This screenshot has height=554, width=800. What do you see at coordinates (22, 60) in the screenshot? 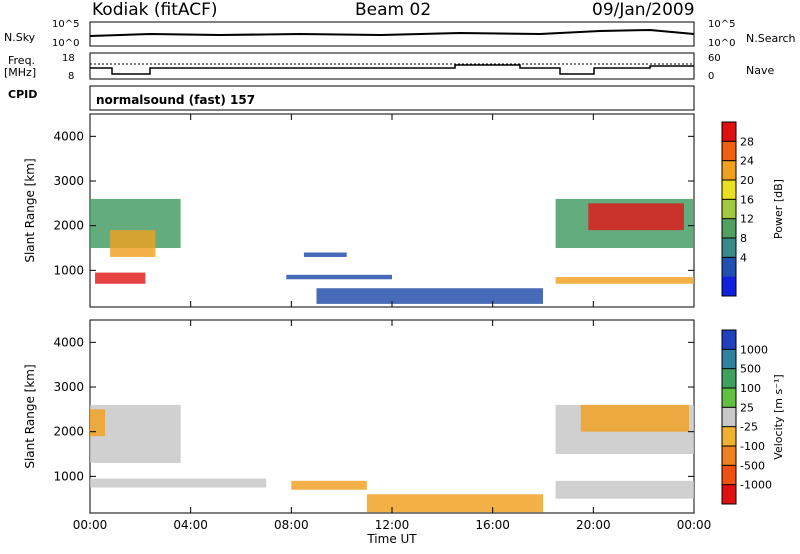
I see `freq-label: Freq.` at bounding box center [22, 60].